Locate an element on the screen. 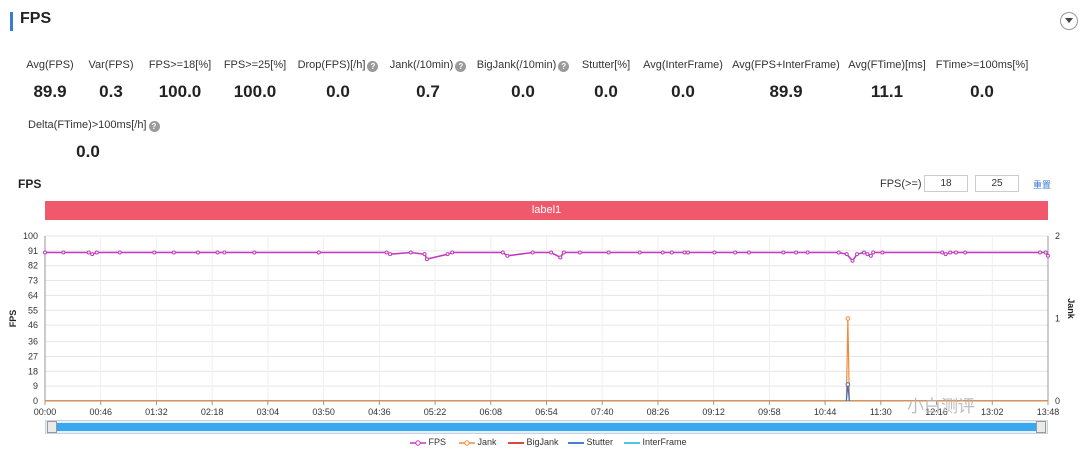 The width and height of the screenshot is (1080, 451). y2-tick-label: 0 is located at coordinates (1057, 401).